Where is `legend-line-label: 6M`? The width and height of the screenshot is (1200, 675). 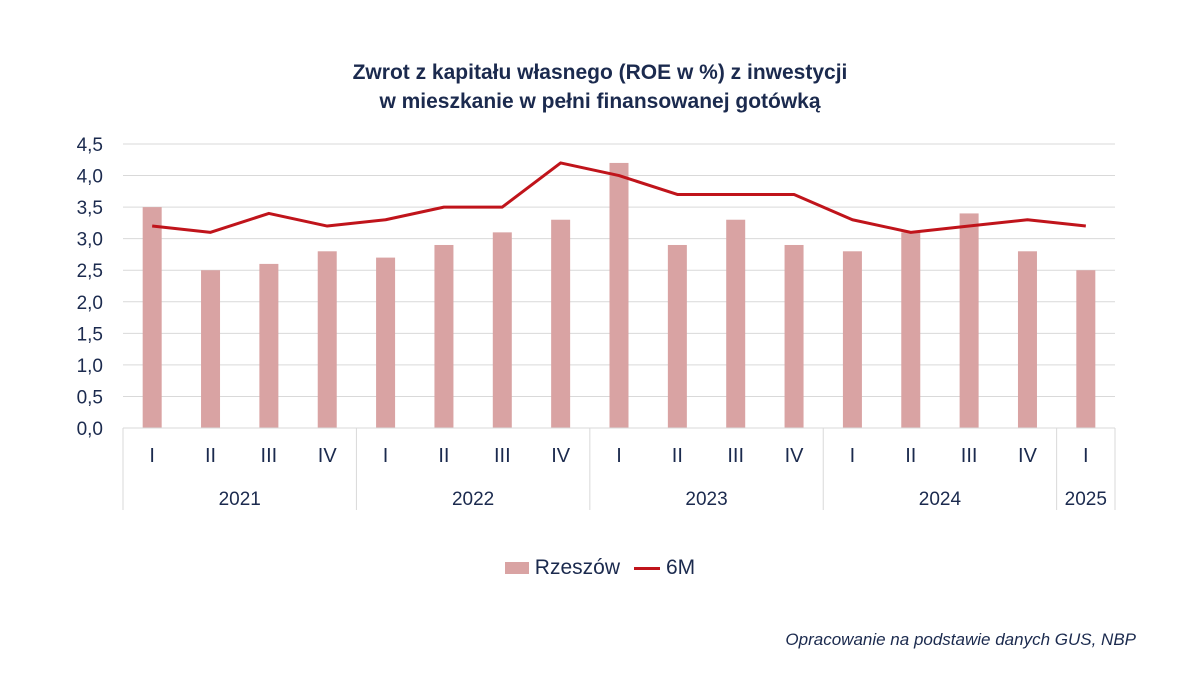
legend-line-label: 6M is located at coordinates (681, 567).